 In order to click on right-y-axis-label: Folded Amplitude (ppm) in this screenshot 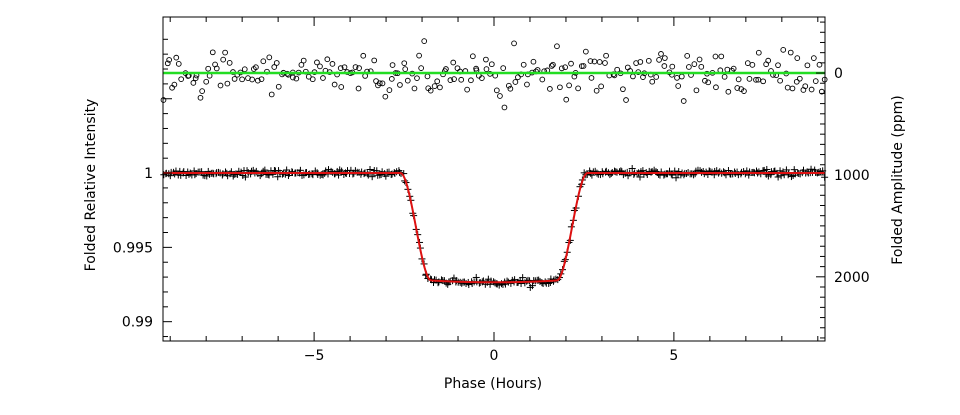, I will do `click(898, 179)`.